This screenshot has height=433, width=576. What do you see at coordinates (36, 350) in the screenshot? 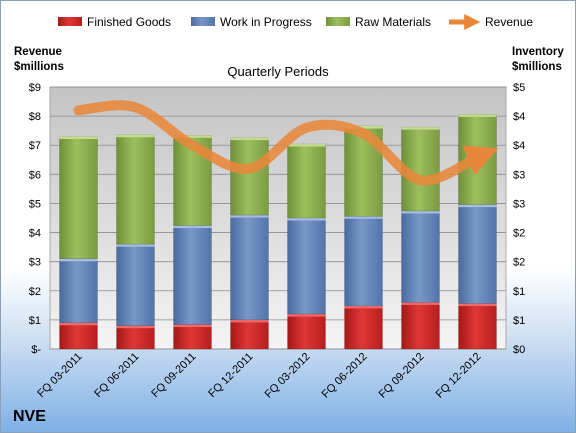
I see `left-tick-label: $-` at bounding box center [36, 350].